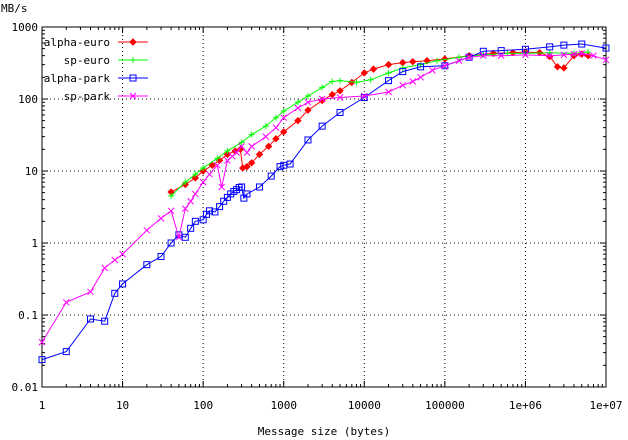 The width and height of the screenshot is (628, 440). What do you see at coordinates (25, 387) in the screenshot?
I see `y-tick-label: 0.01` at bounding box center [25, 387].